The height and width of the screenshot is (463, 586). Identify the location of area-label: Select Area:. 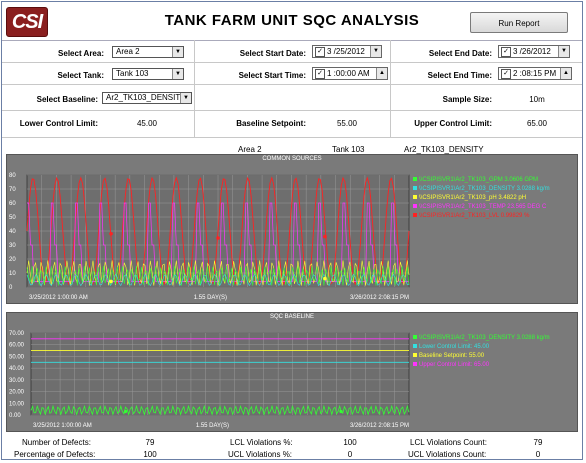
(81, 53).